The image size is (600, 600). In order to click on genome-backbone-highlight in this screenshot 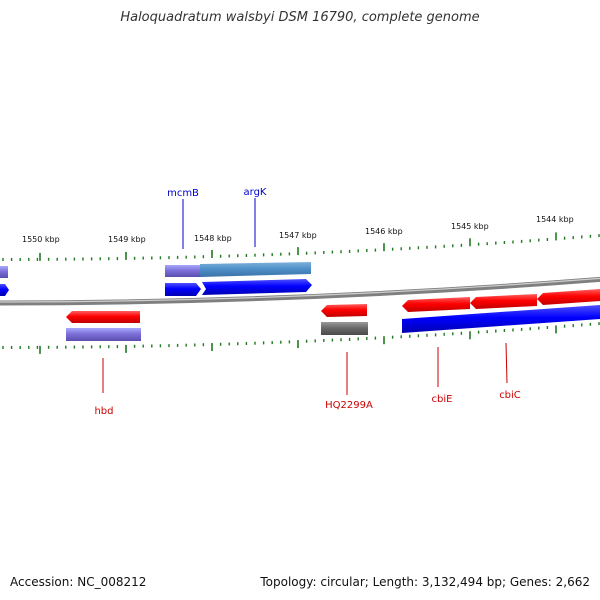, I will do `click(300, 290)`.